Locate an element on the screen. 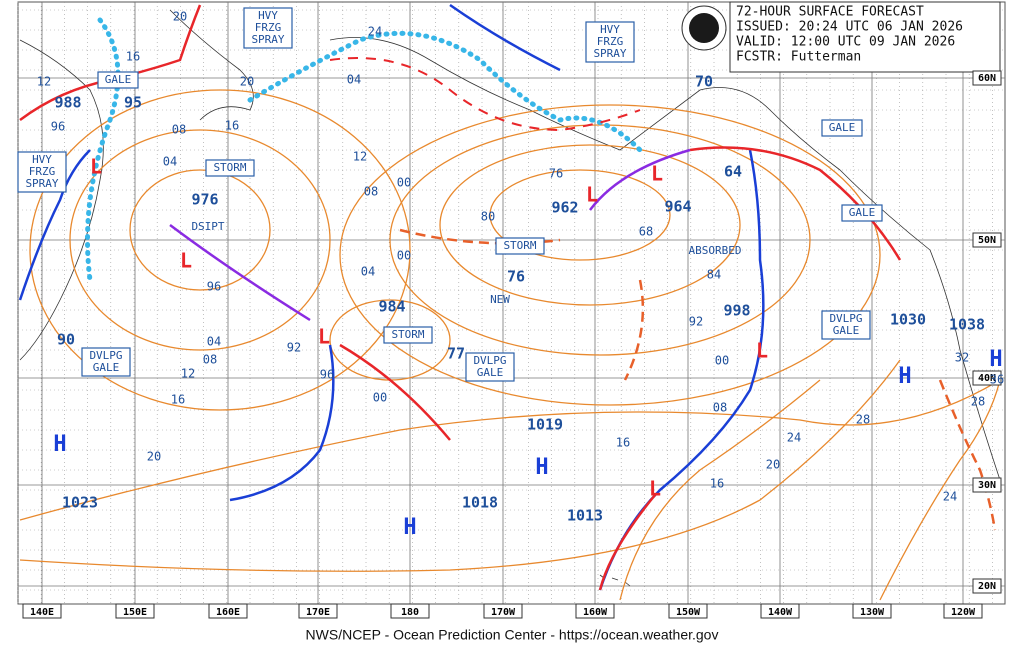  isobar-label: 76 is located at coordinates (556, 174).